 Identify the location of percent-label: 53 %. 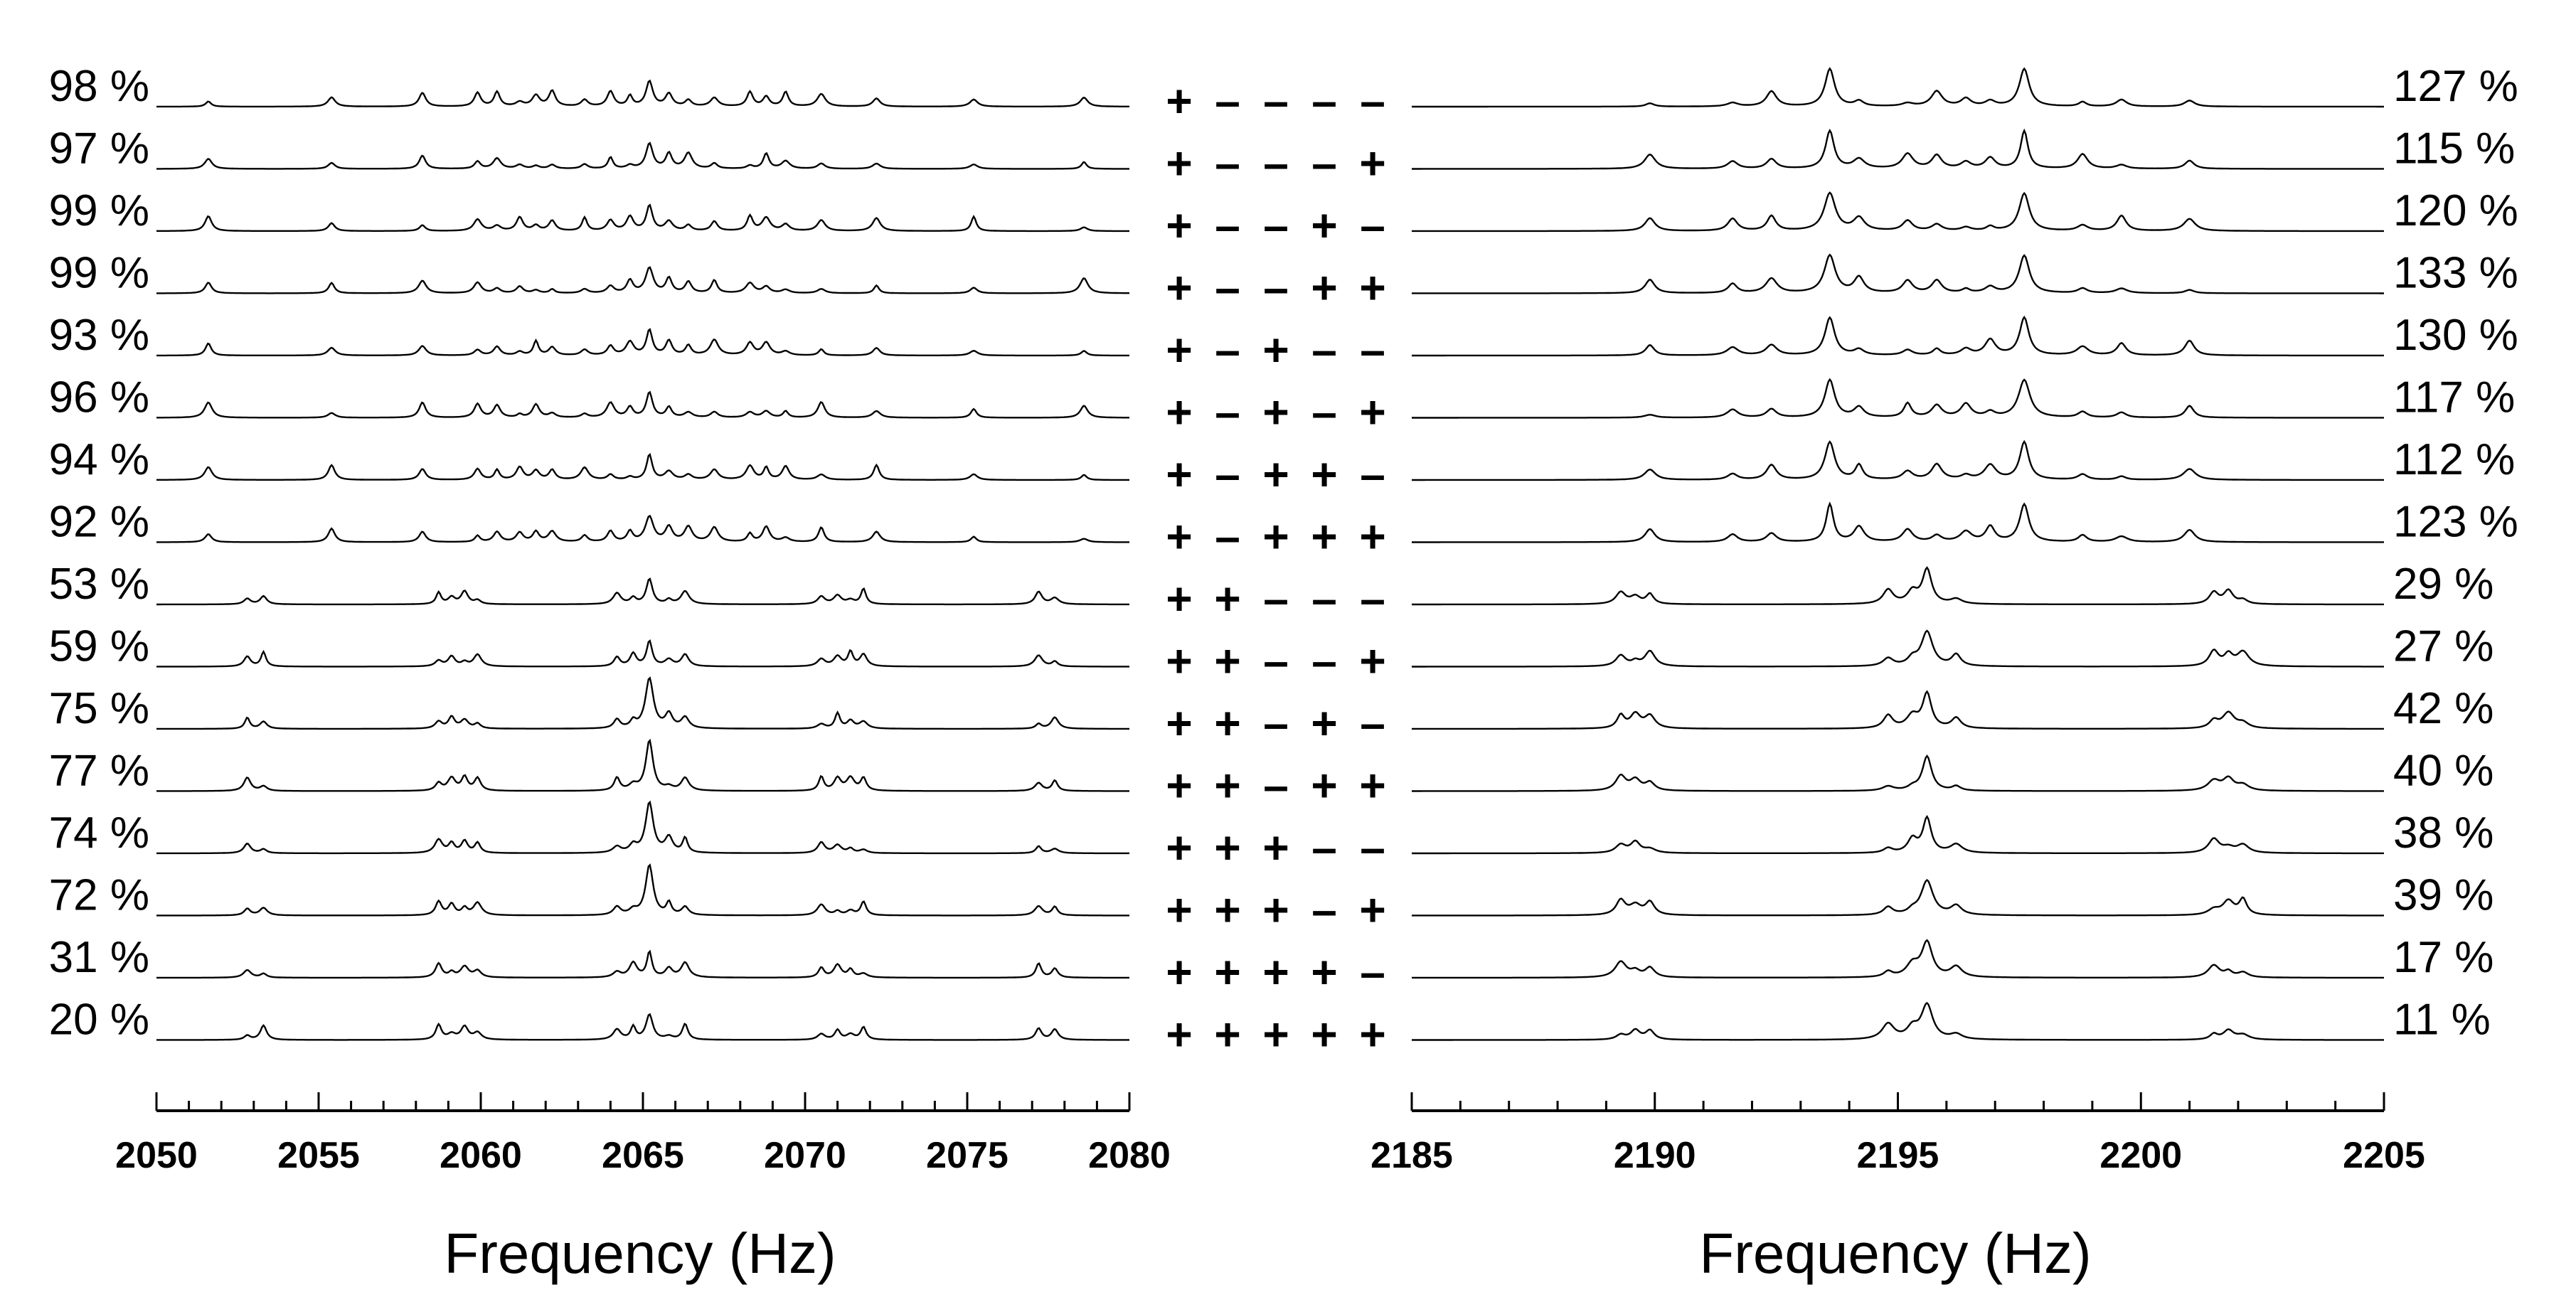
(99, 584).